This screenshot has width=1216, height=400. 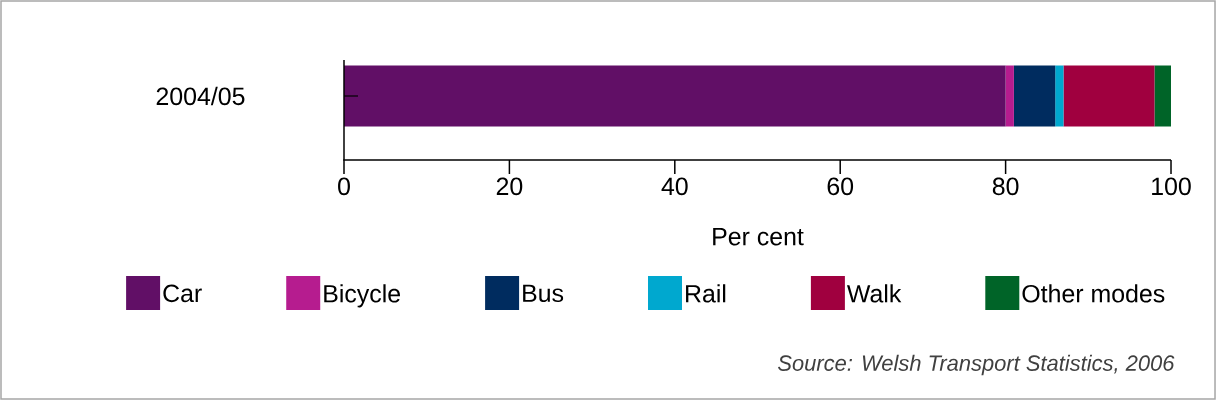 What do you see at coordinates (706, 293) in the screenshot?
I see `legend-label: Rail` at bounding box center [706, 293].